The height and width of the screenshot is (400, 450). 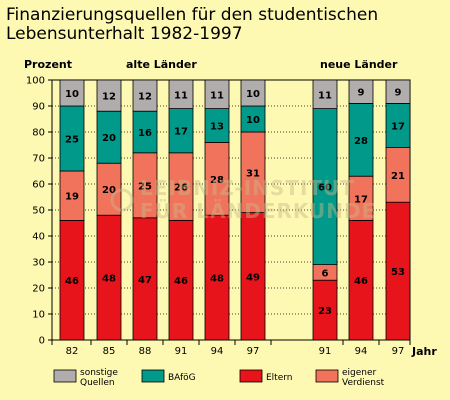 What do you see at coordinates (398, 272) in the screenshot?
I see `data-label: 53` at bounding box center [398, 272].